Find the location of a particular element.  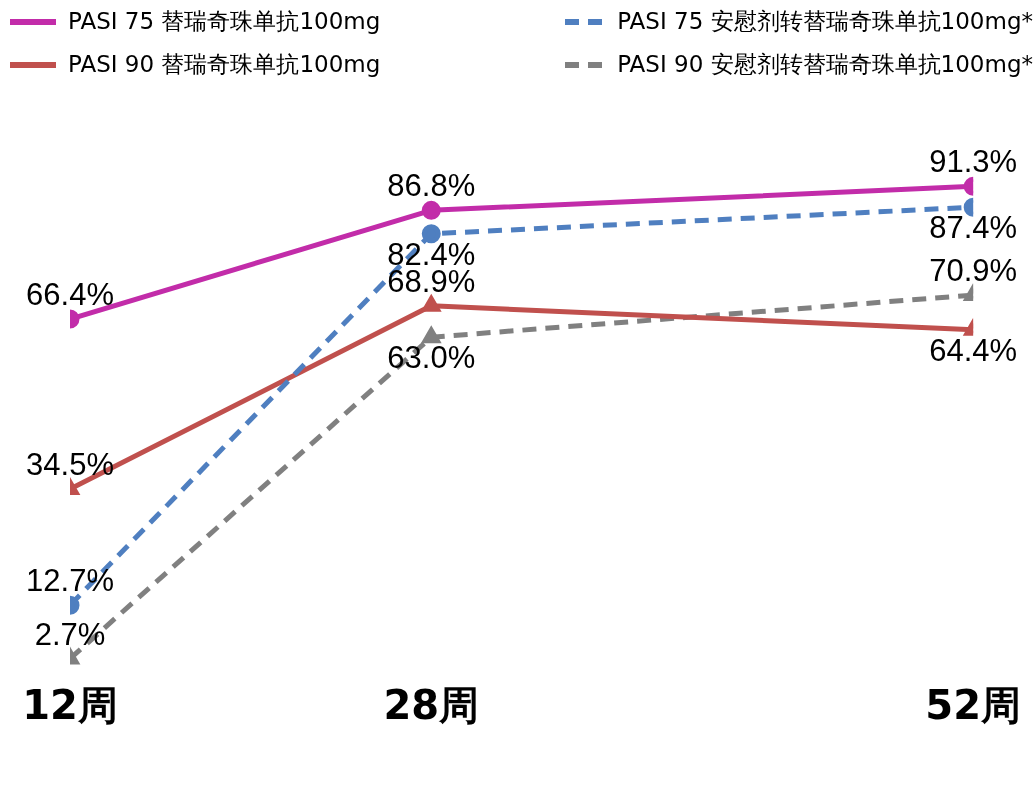

legend-label: PASI 90 替瑞奇珠单抗100mg is located at coordinates (224, 64).